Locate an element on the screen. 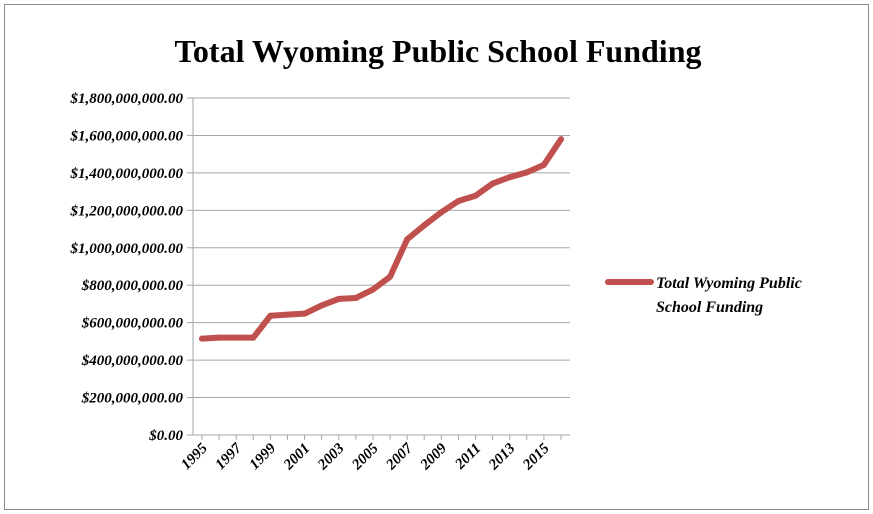 Image resolution: width=873 pixels, height=514 pixels. y-tick-label: $800,000,000.00 is located at coordinates (132, 286).